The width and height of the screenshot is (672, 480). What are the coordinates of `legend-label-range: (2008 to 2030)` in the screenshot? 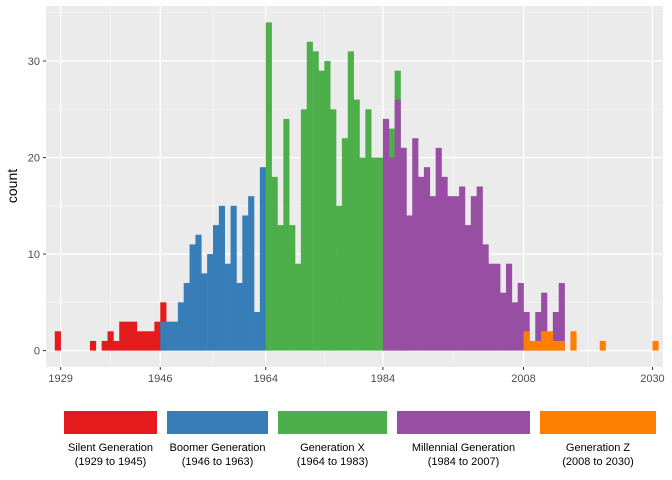 It's located at (598, 462).